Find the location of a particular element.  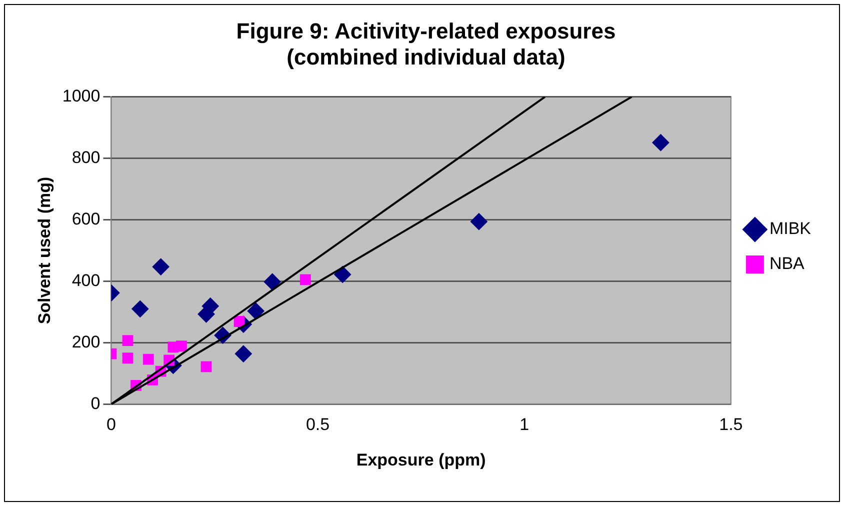

y-axis-title: Solvent used (mg) is located at coordinates (44, 250).